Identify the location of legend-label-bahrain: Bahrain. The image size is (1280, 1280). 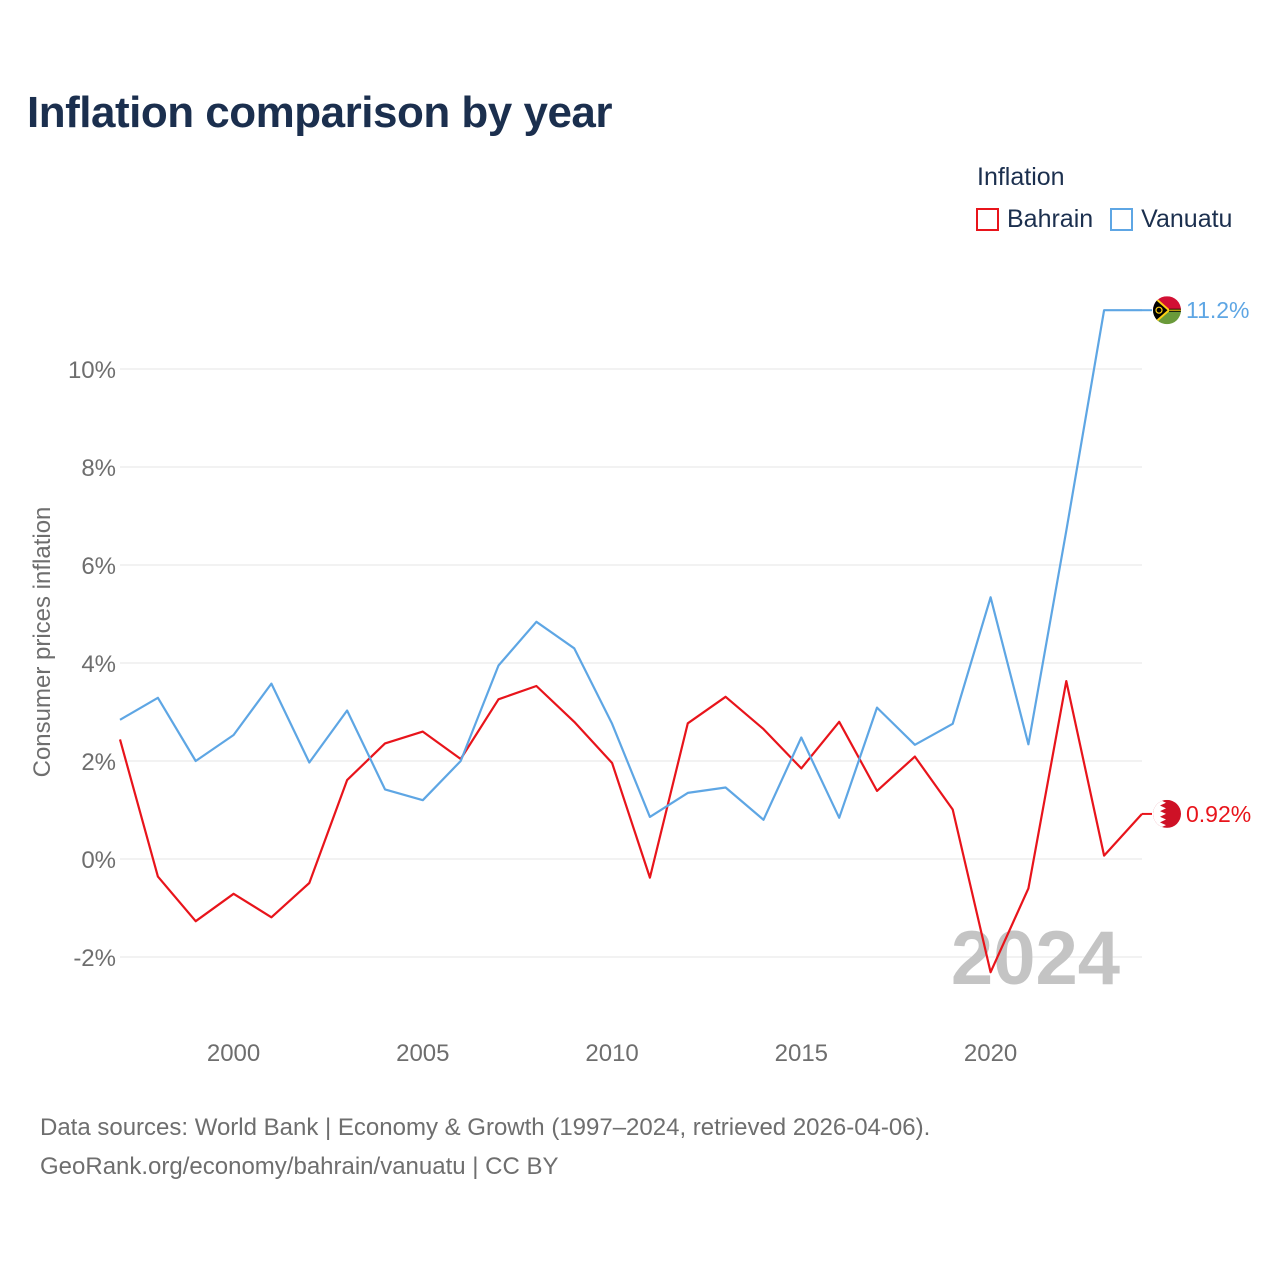
(1050, 219).